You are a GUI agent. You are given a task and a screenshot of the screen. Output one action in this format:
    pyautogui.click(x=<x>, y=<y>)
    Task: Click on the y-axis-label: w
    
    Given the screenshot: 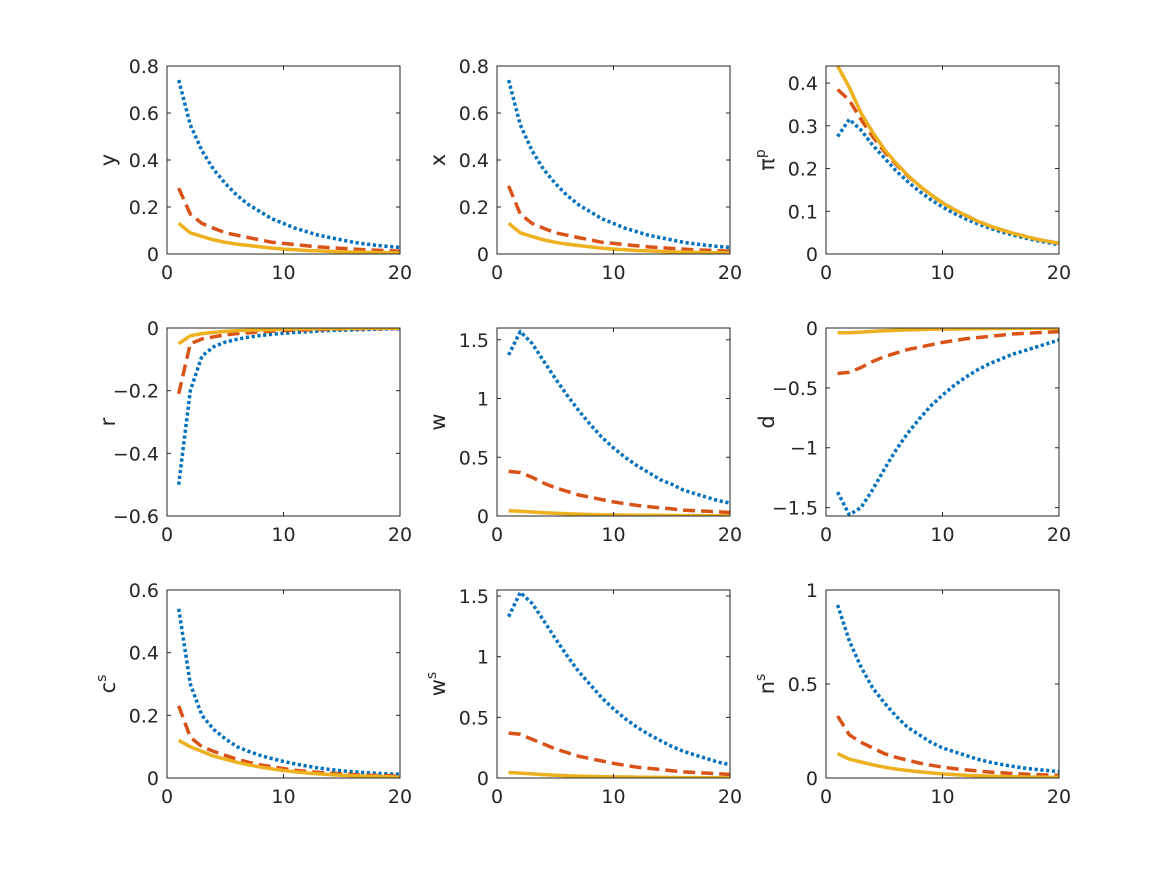 What is the action you would take?
    pyautogui.click(x=438, y=421)
    